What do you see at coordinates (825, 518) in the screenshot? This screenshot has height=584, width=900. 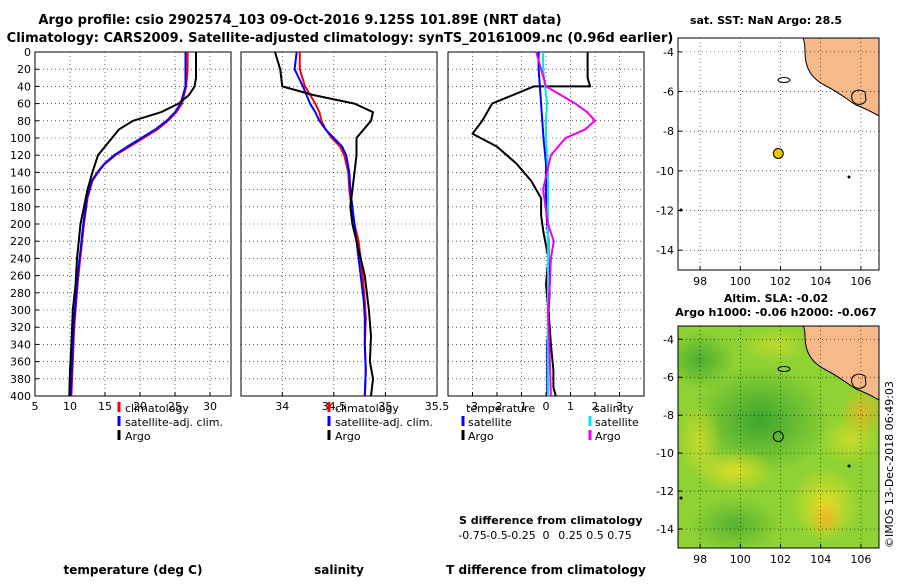 I see `sla-peak-anomaly` at bounding box center [825, 518].